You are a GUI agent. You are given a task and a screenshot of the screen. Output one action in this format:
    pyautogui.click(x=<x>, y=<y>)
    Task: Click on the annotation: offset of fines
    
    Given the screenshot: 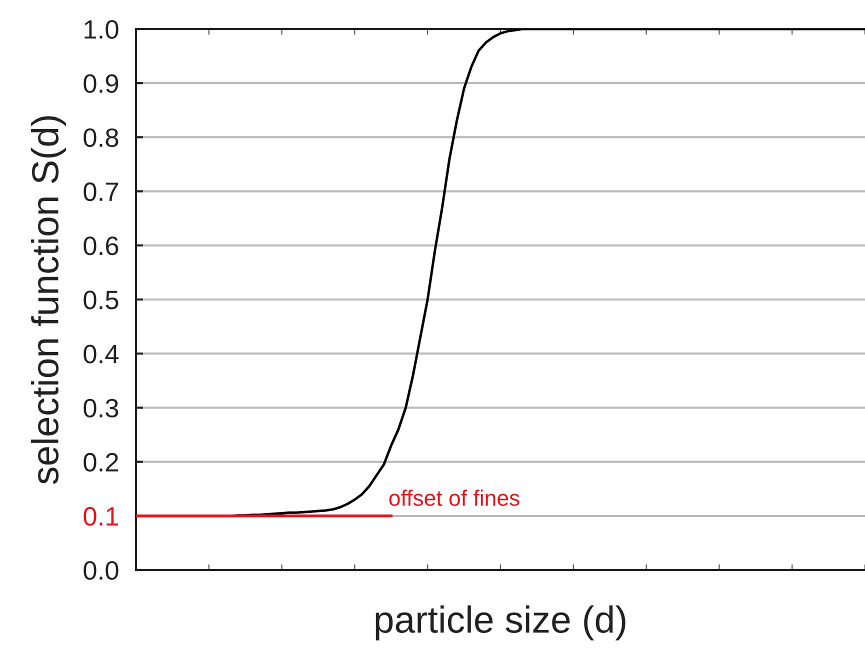 What is the action you would take?
    pyautogui.click(x=454, y=498)
    